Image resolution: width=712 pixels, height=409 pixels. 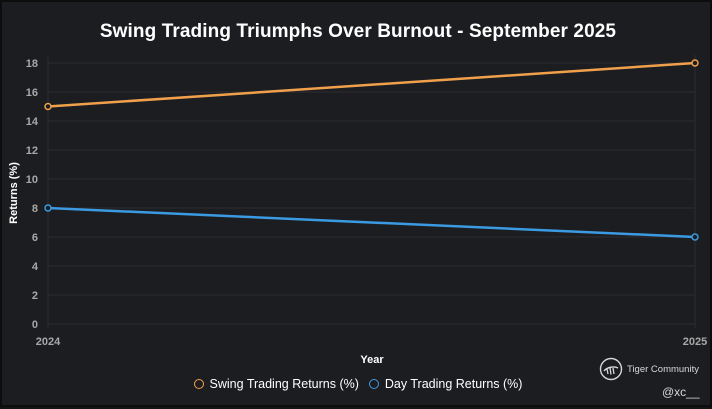 What do you see at coordinates (32, 151) in the screenshot?
I see `y-tick-label: 12` at bounding box center [32, 151].